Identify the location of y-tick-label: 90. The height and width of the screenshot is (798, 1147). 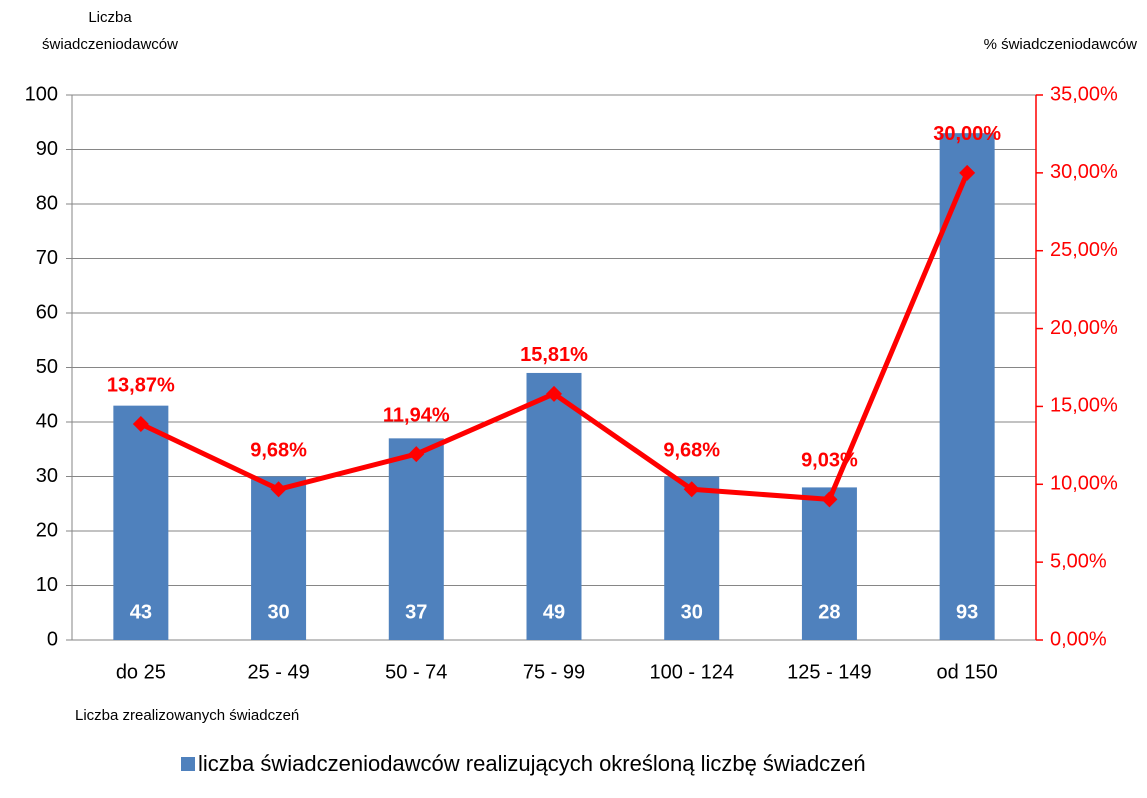
(47, 149).